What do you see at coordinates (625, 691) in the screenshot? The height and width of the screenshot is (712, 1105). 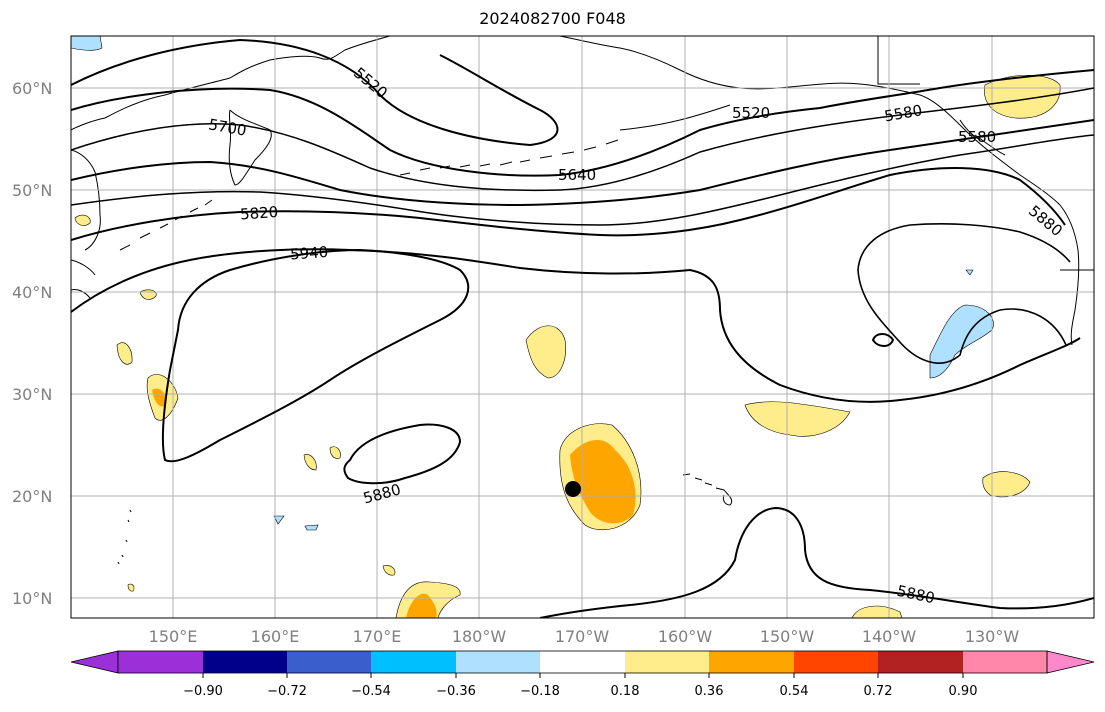 I see `colorbar-tick-label: 0.18` at bounding box center [625, 691].